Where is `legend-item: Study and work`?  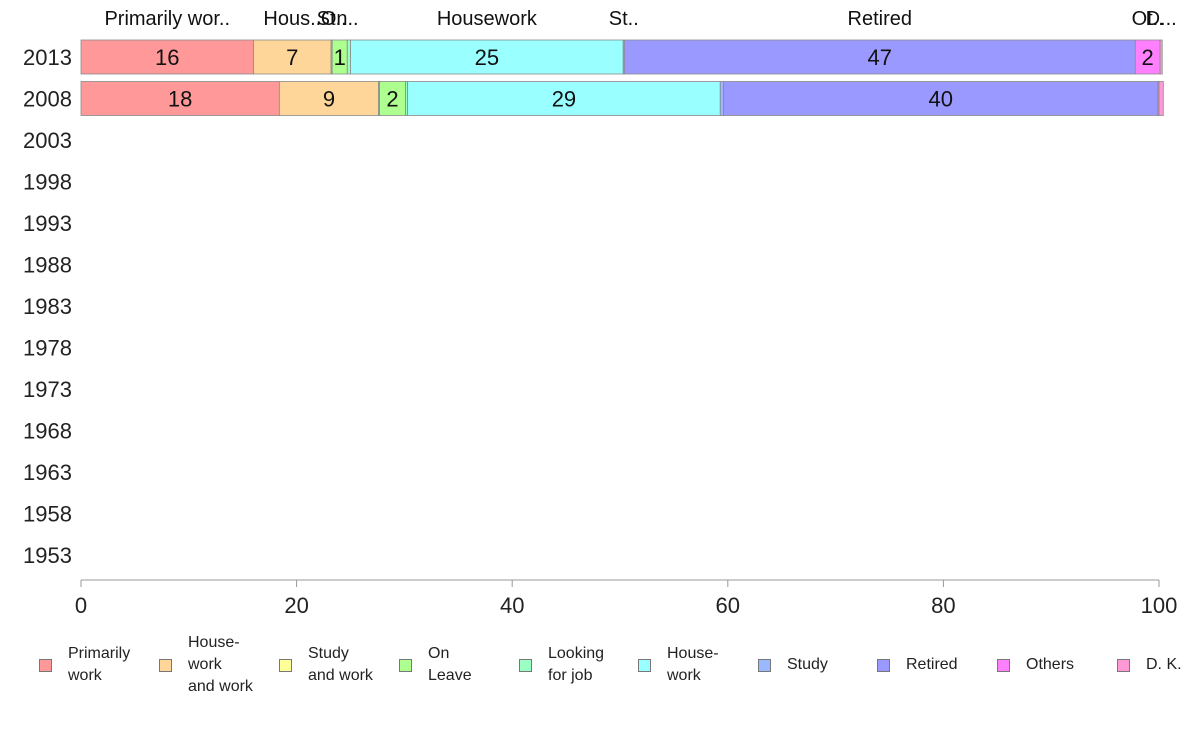 legend-item: Study and work is located at coordinates (326, 665).